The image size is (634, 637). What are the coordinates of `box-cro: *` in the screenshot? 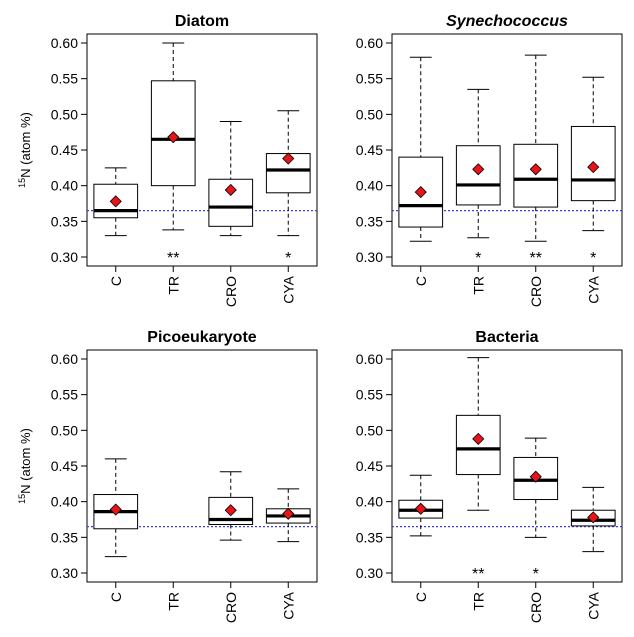 It's located at (536, 510).